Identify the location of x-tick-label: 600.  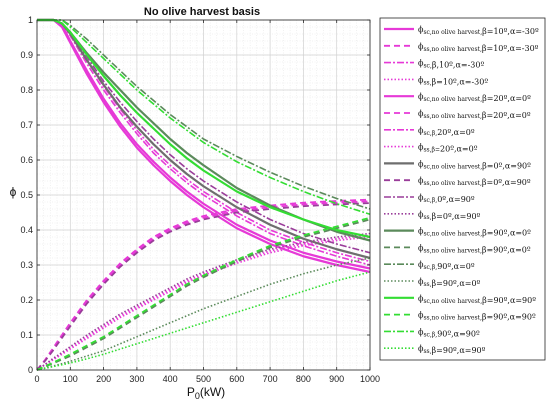
(236, 379).